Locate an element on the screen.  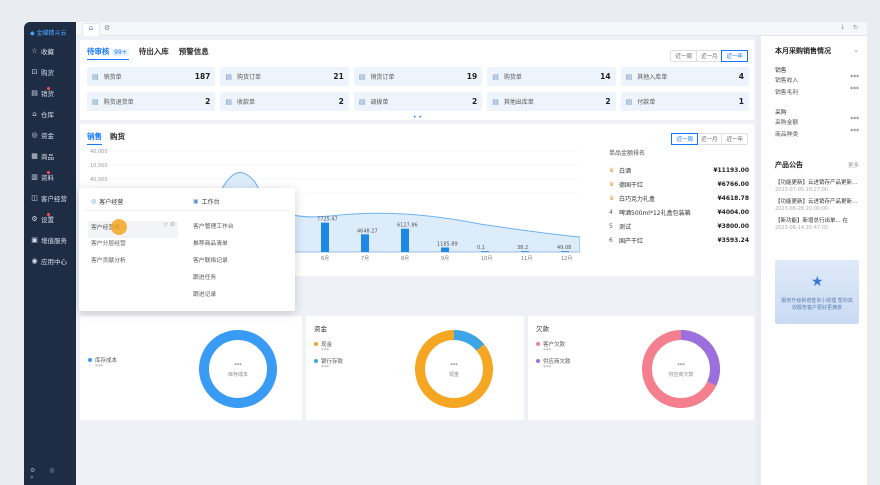
sidebar-item: ▦ 商品 is located at coordinates (50, 155).